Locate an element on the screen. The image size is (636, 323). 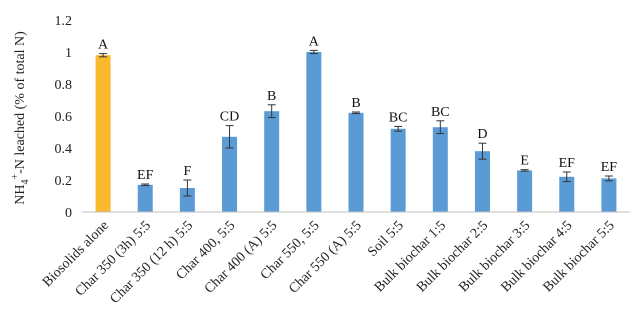
y-tick-label: 1 is located at coordinates (68, 53).